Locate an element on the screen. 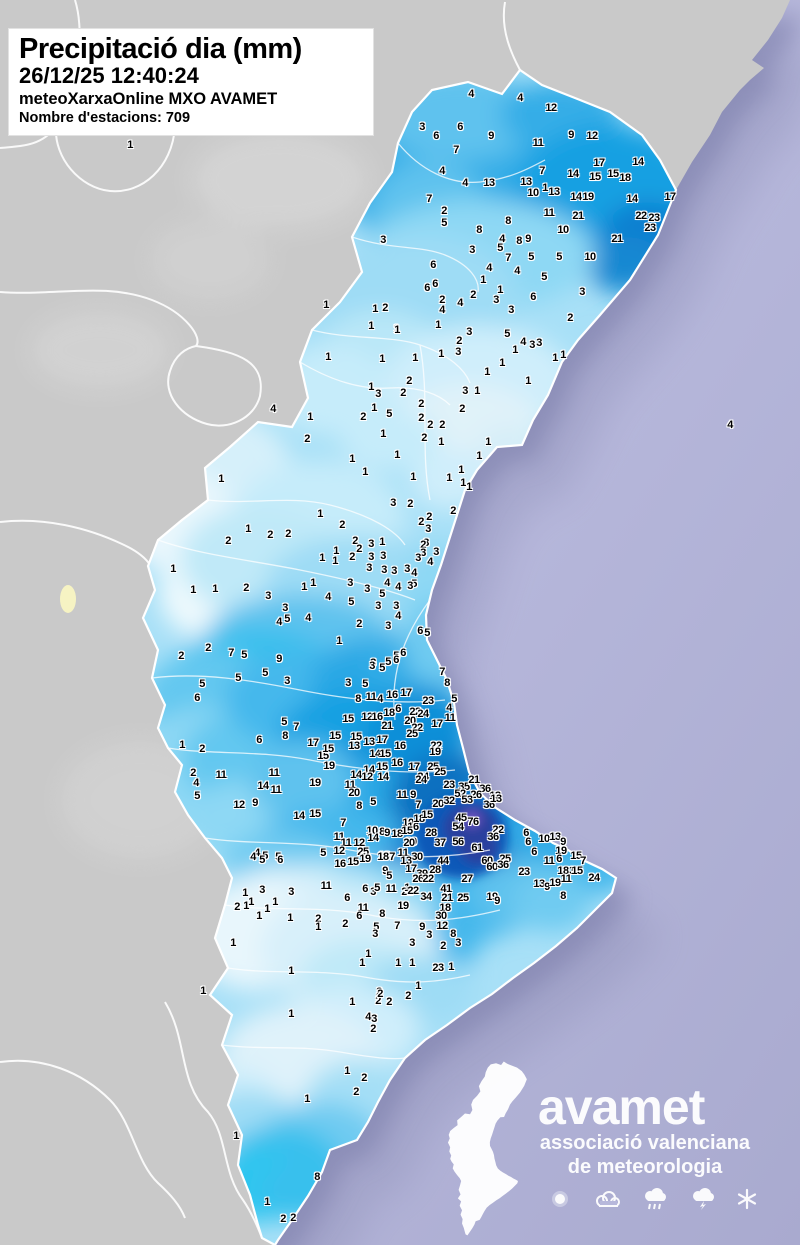 This screenshot has width=800, height=1245. rain-icon is located at coordinates (655, 1199).